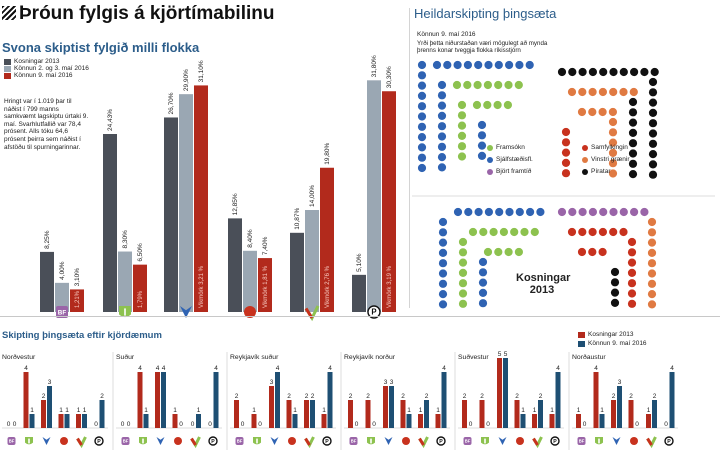  Describe the element at coordinates (517, 396) in the screenshot. I see `region-value-4-3-0: 2` at that location.